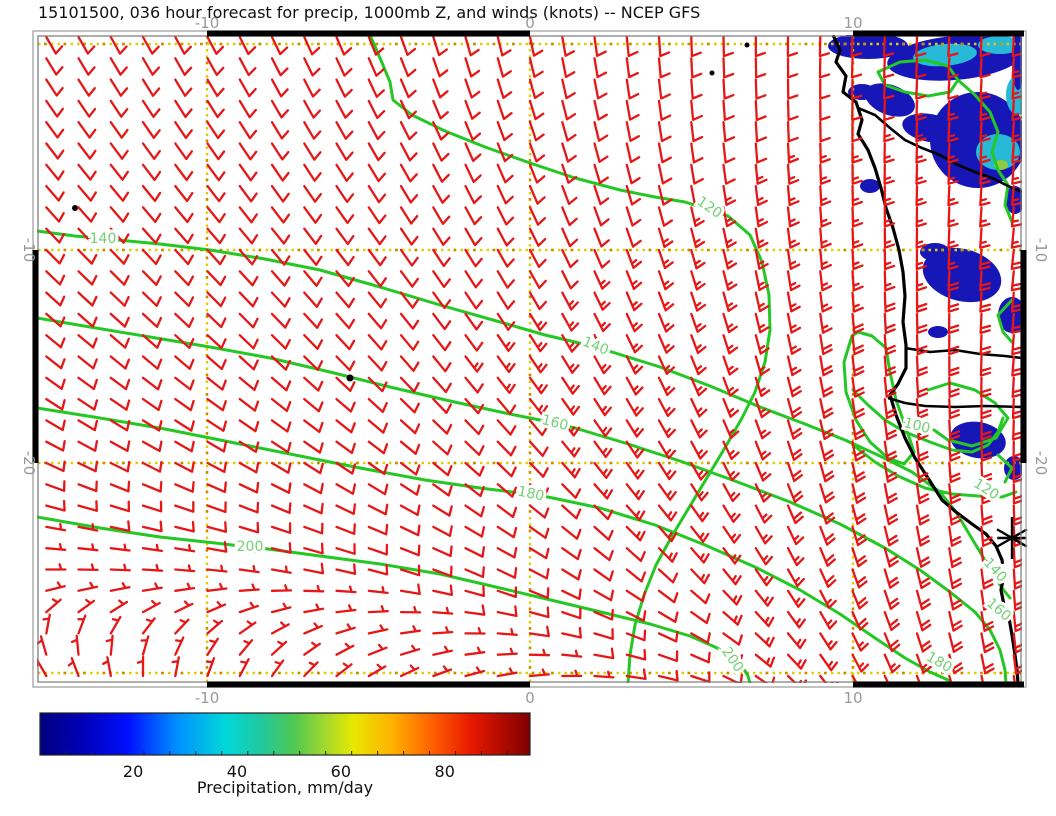 The height and width of the screenshot is (816, 1056). I want to click on border-line, so click(954, 402).